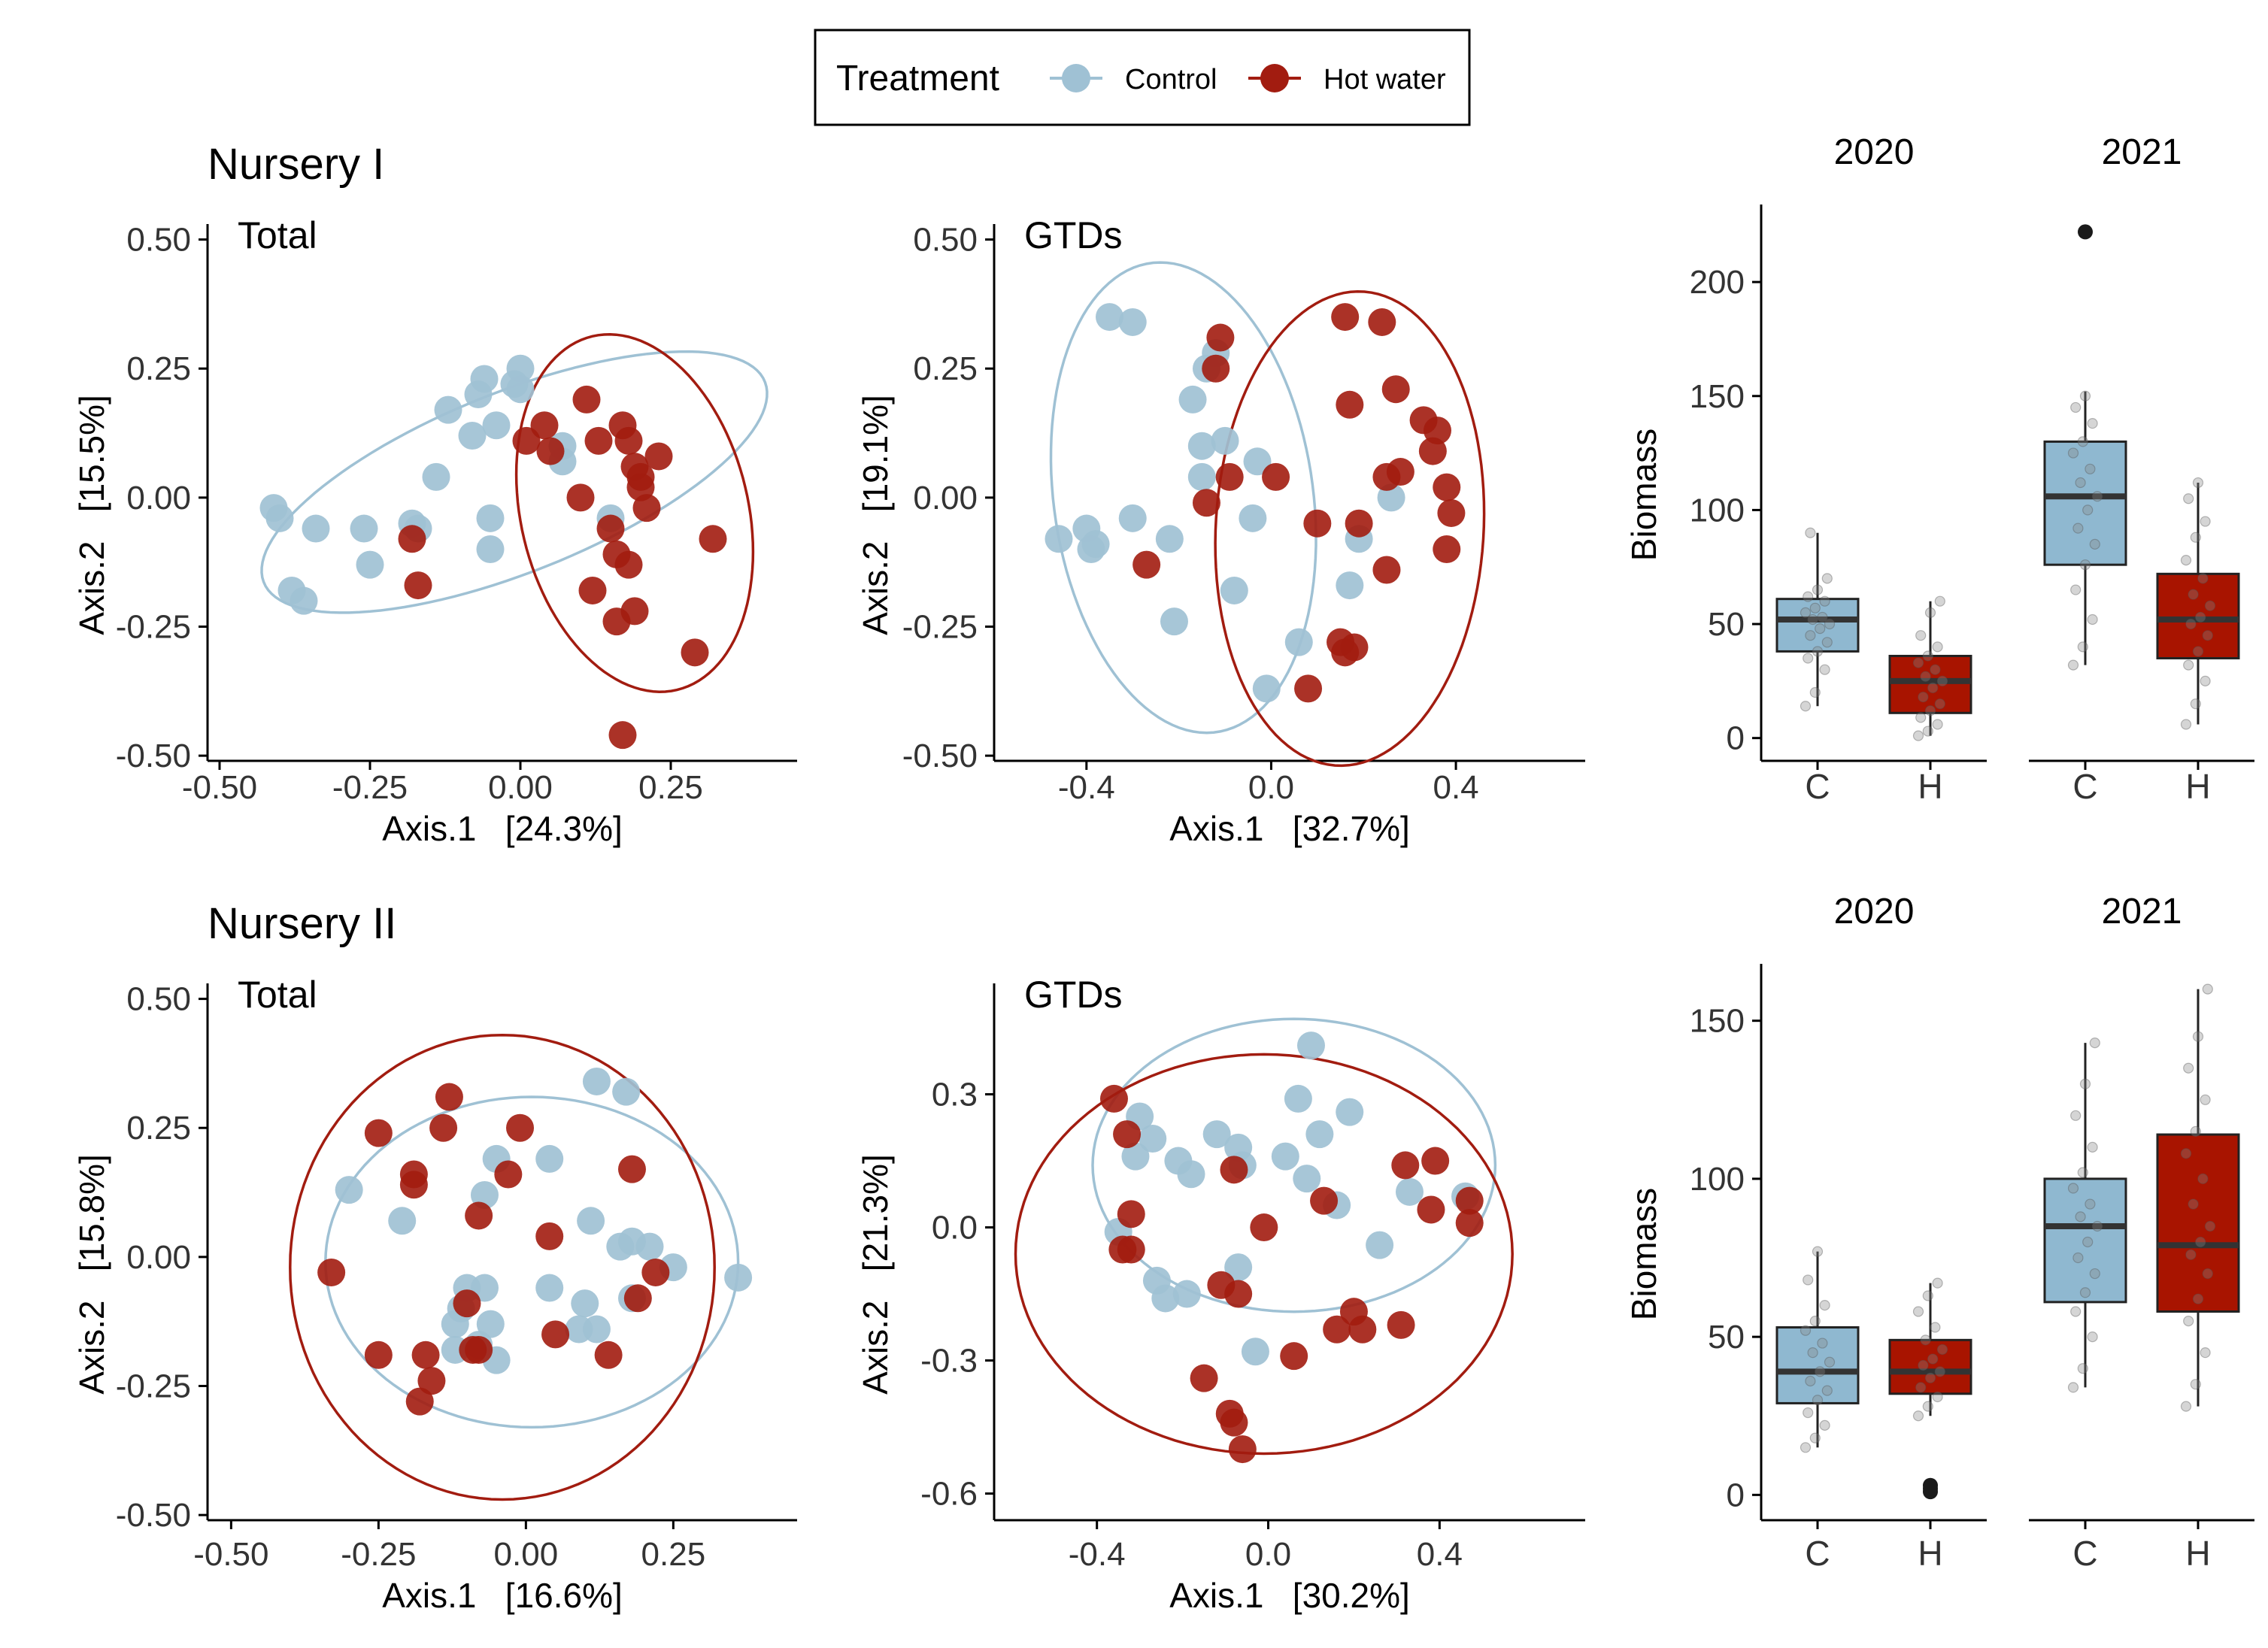 This screenshot has width=2268, height=1648. I want to click on ellipse-hot-water, so click(502, 1267).